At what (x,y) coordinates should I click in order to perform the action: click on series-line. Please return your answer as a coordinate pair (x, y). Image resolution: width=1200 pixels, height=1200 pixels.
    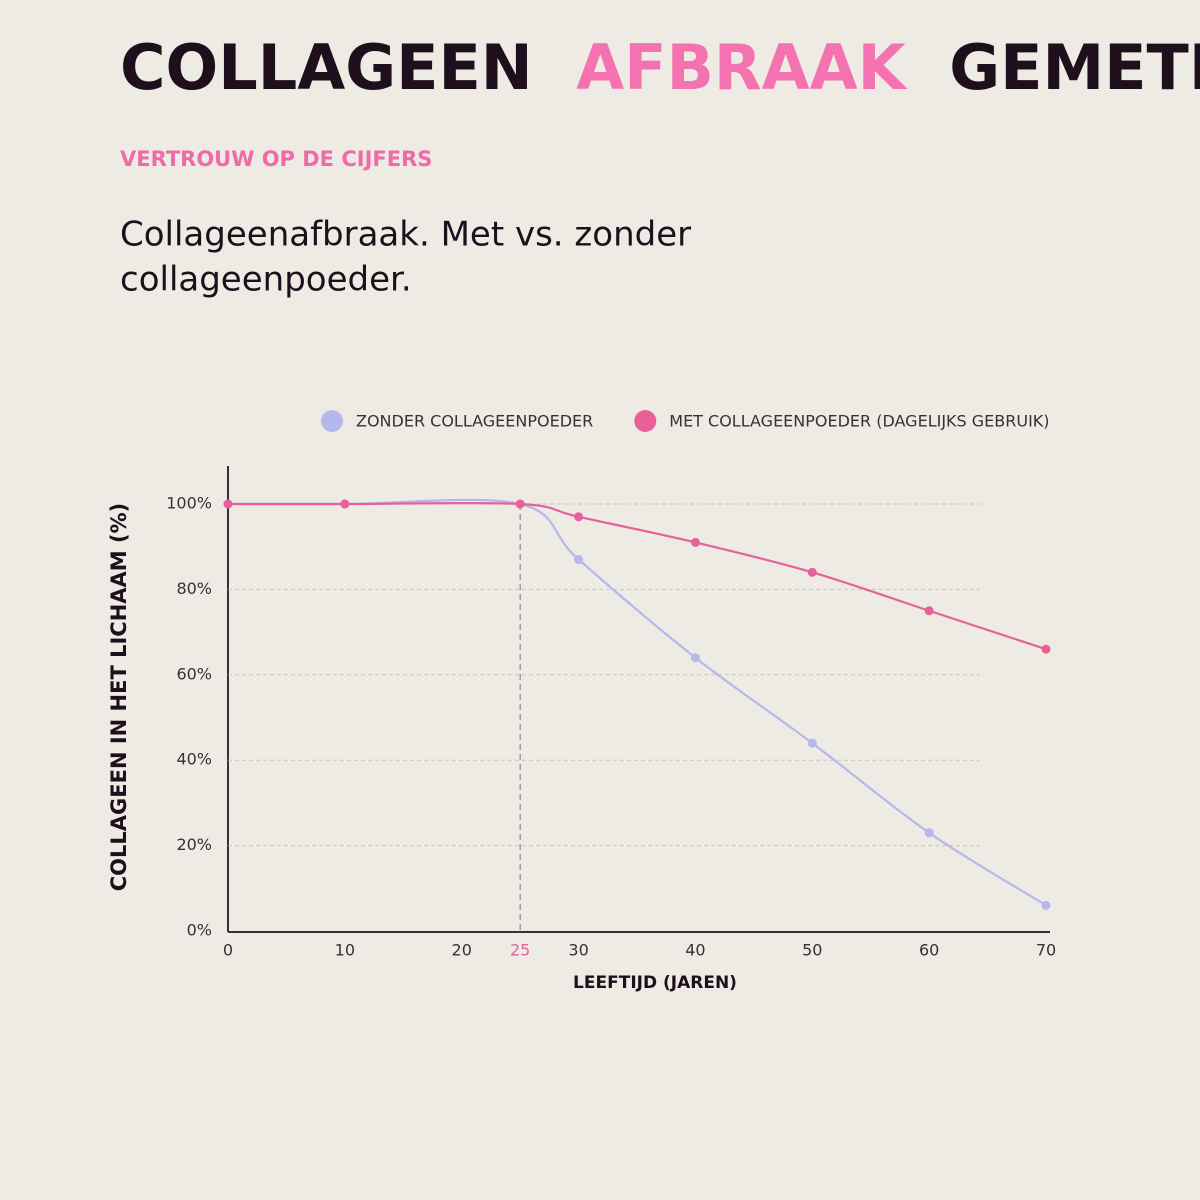
    Looking at the image, I should click on (637, 576).